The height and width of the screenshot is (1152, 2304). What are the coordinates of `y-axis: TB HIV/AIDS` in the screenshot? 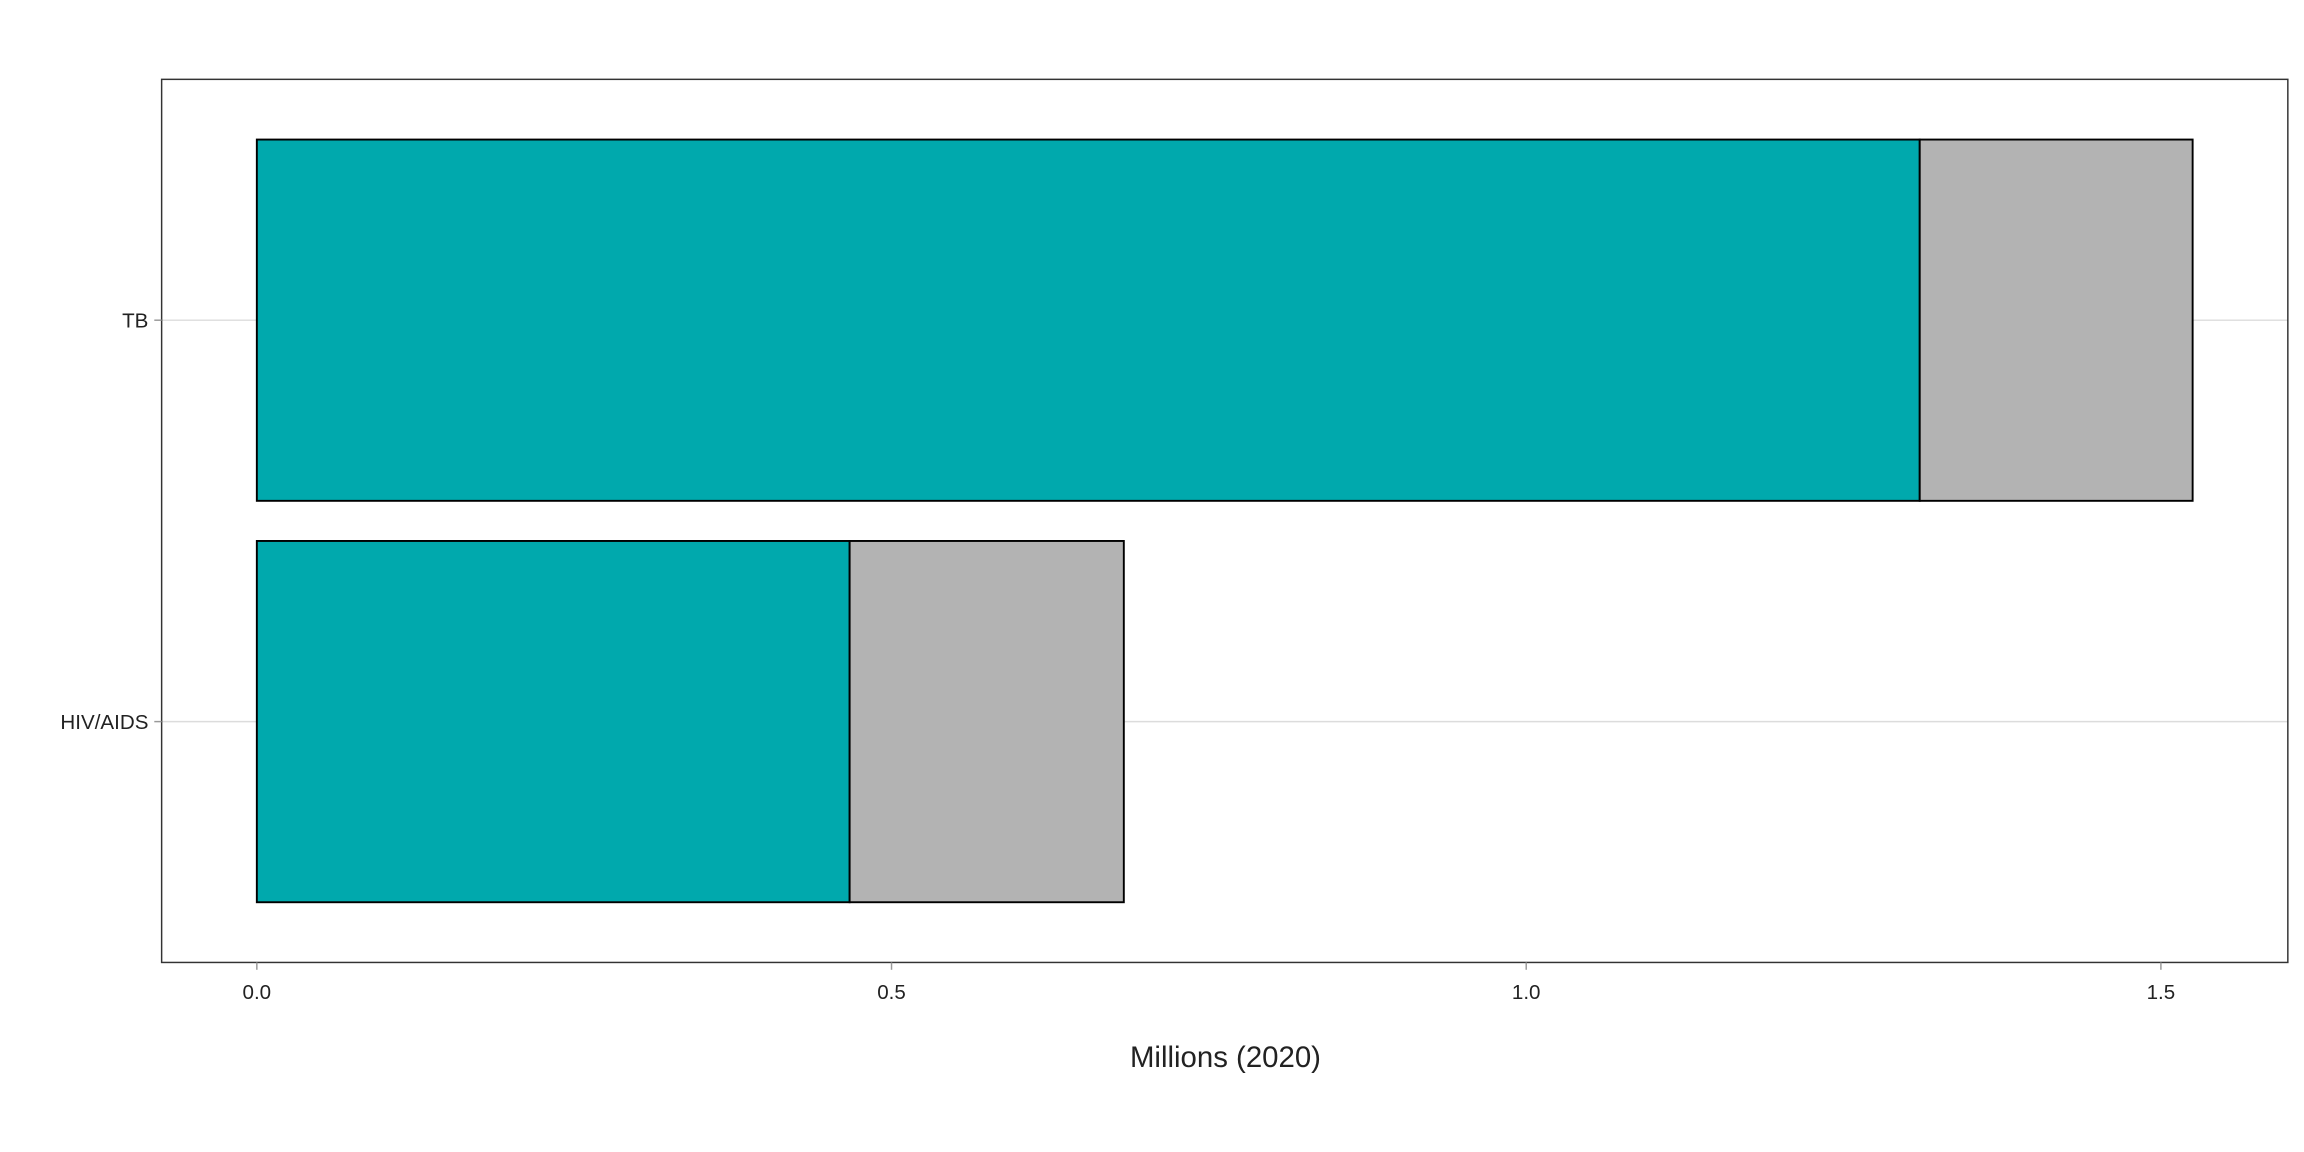 It's located at (111, 522).